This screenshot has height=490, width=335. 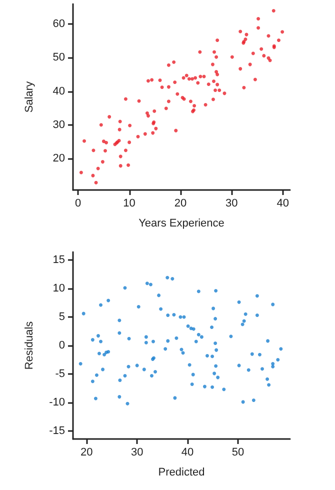 What do you see at coordinates (58, 288) in the screenshot?
I see `y-tick-label: 10` at bounding box center [58, 288].